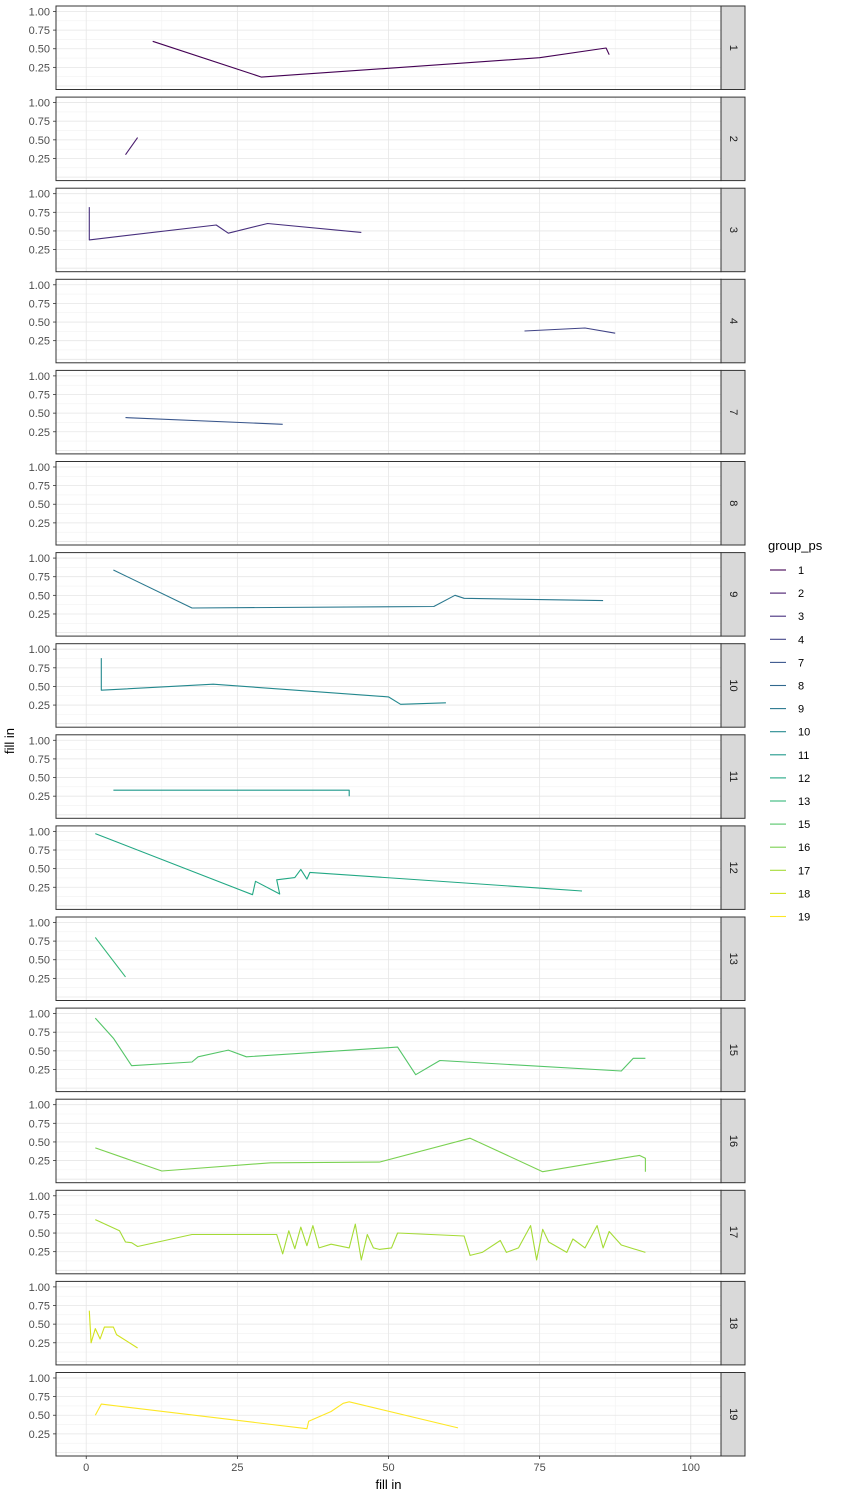  I want to click on facet-strip-label: 11, so click(733, 776).